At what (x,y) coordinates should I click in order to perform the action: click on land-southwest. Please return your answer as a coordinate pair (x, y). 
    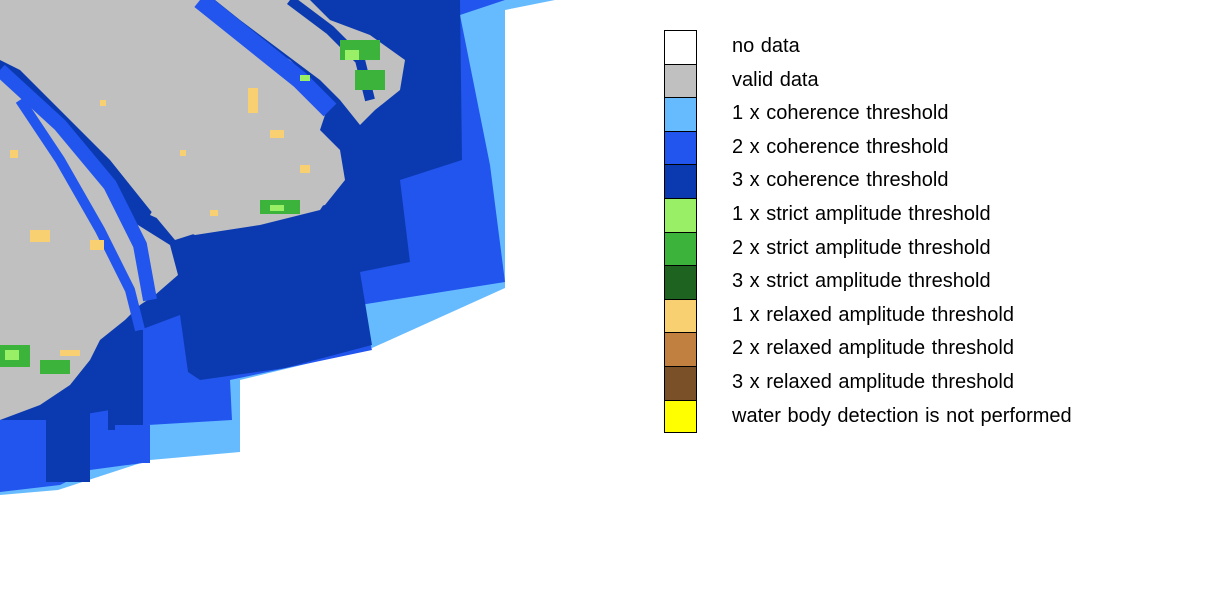
    Looking at the image, I should click on (89, 245).